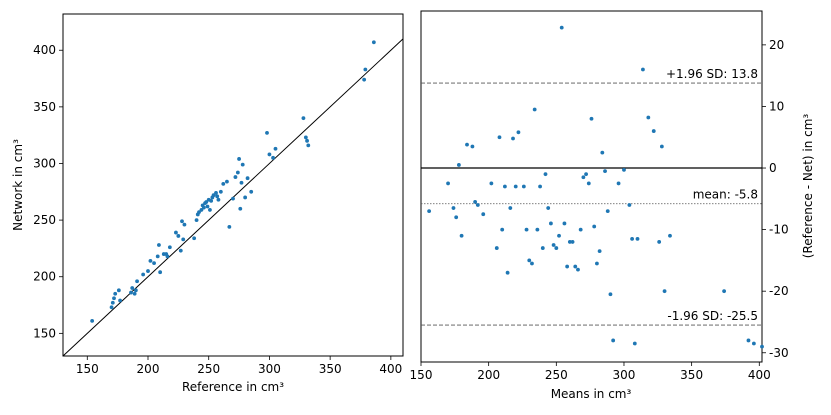 The width and height of the screenshot is (831, 415). Describe the element at coordinates (44, 333) in the screenshot. I see `y-tick-label: 150` at that location.